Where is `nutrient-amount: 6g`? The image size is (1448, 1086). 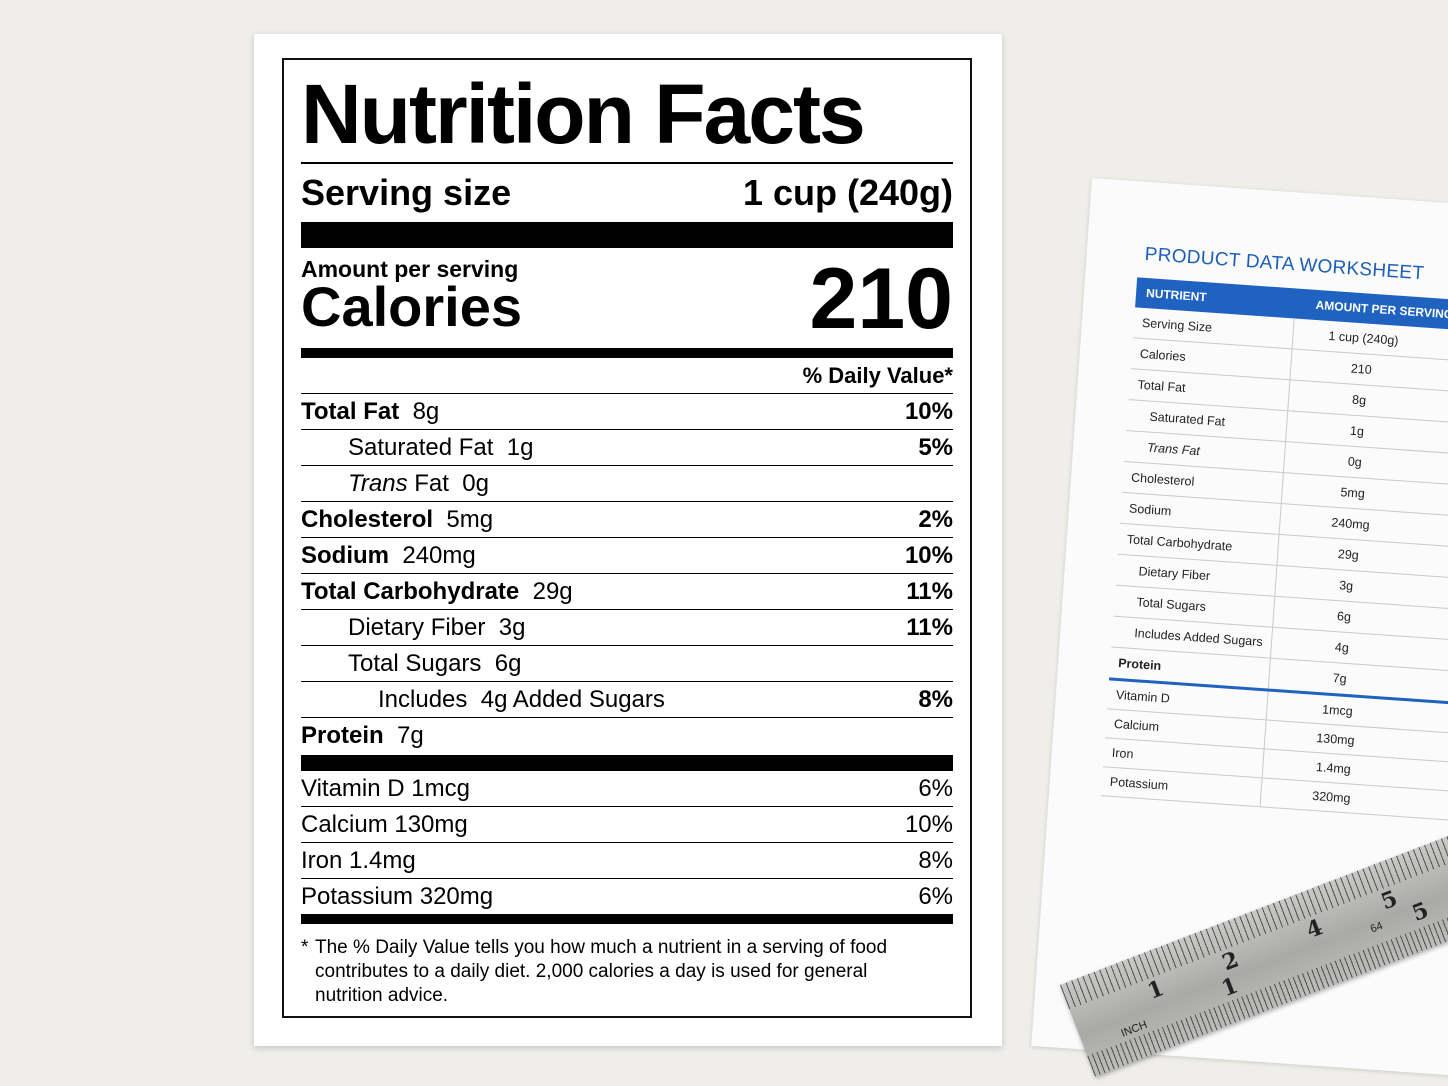
nutrient-amount: 6g is located at coordinates (508, 663).